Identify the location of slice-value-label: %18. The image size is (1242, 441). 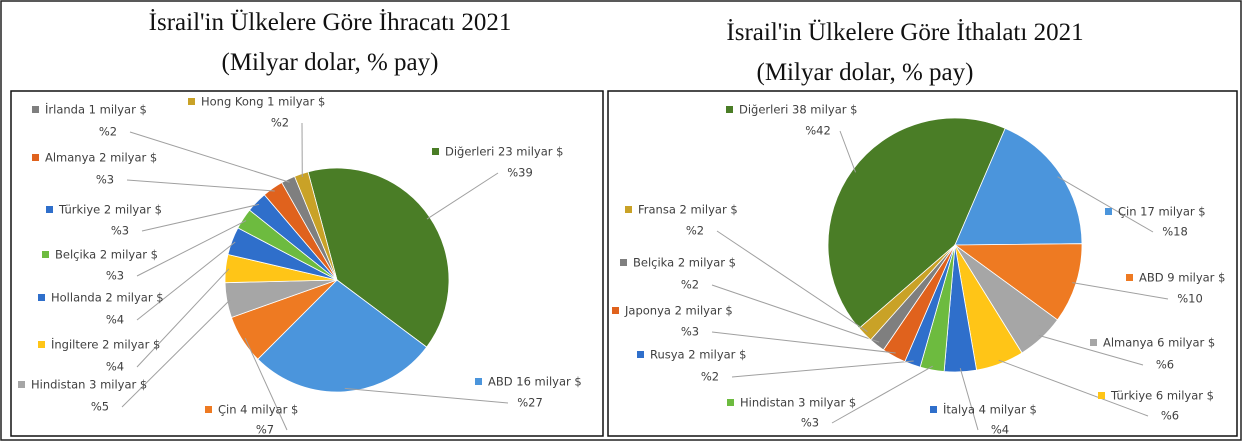
(1175, 232).